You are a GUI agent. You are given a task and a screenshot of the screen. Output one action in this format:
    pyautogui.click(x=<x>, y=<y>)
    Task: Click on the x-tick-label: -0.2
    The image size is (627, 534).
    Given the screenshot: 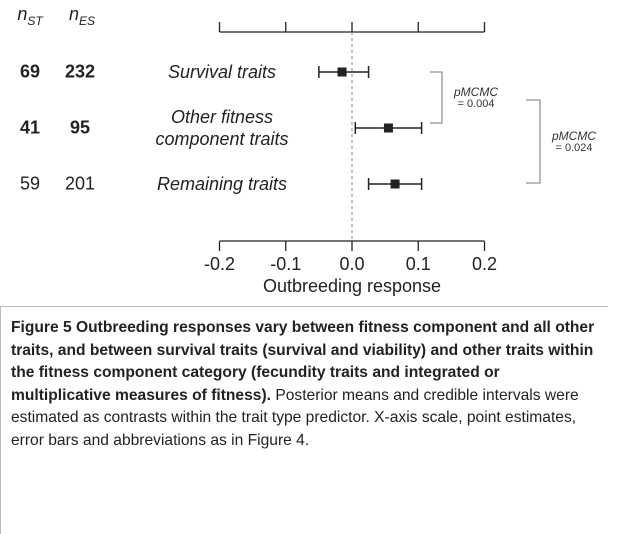 What is the action you would take?
    pyautogui.click(x=219, y=264)
    